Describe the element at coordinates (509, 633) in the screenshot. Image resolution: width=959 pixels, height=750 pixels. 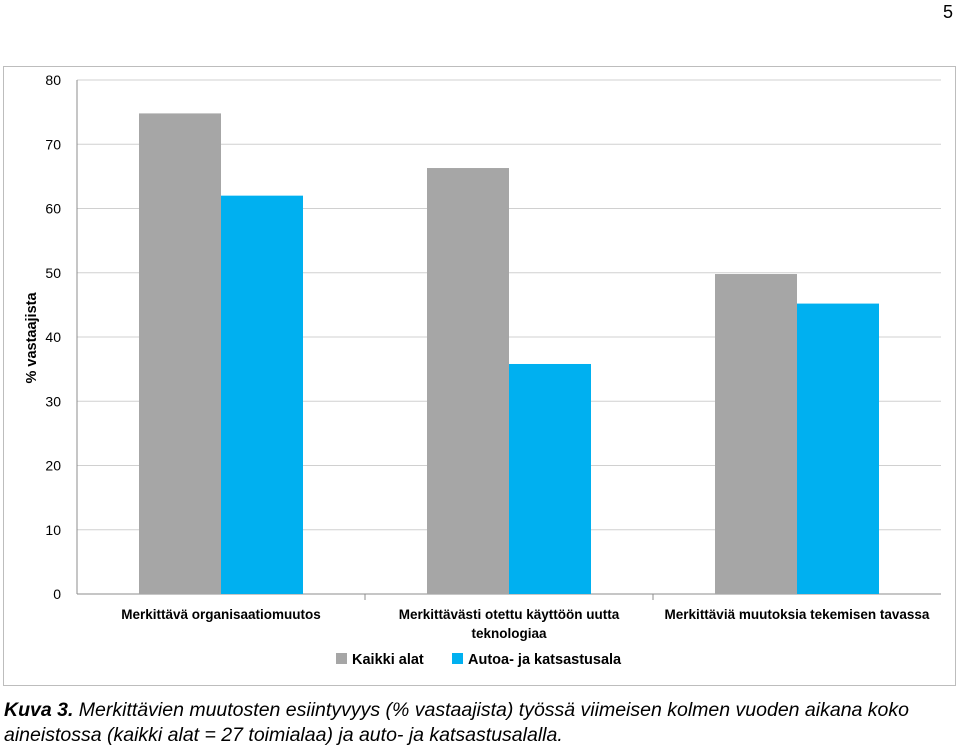
I see `x-tick-label: teknologiaa` at that location.